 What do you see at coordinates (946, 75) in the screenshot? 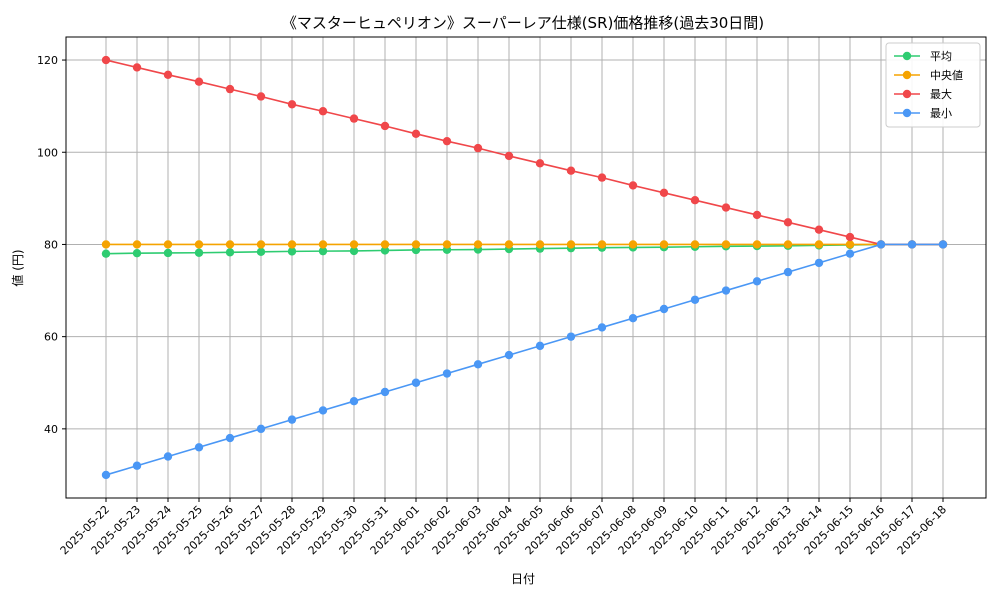
I see `legend-label: 中央値` at bounding box center [946, 75].